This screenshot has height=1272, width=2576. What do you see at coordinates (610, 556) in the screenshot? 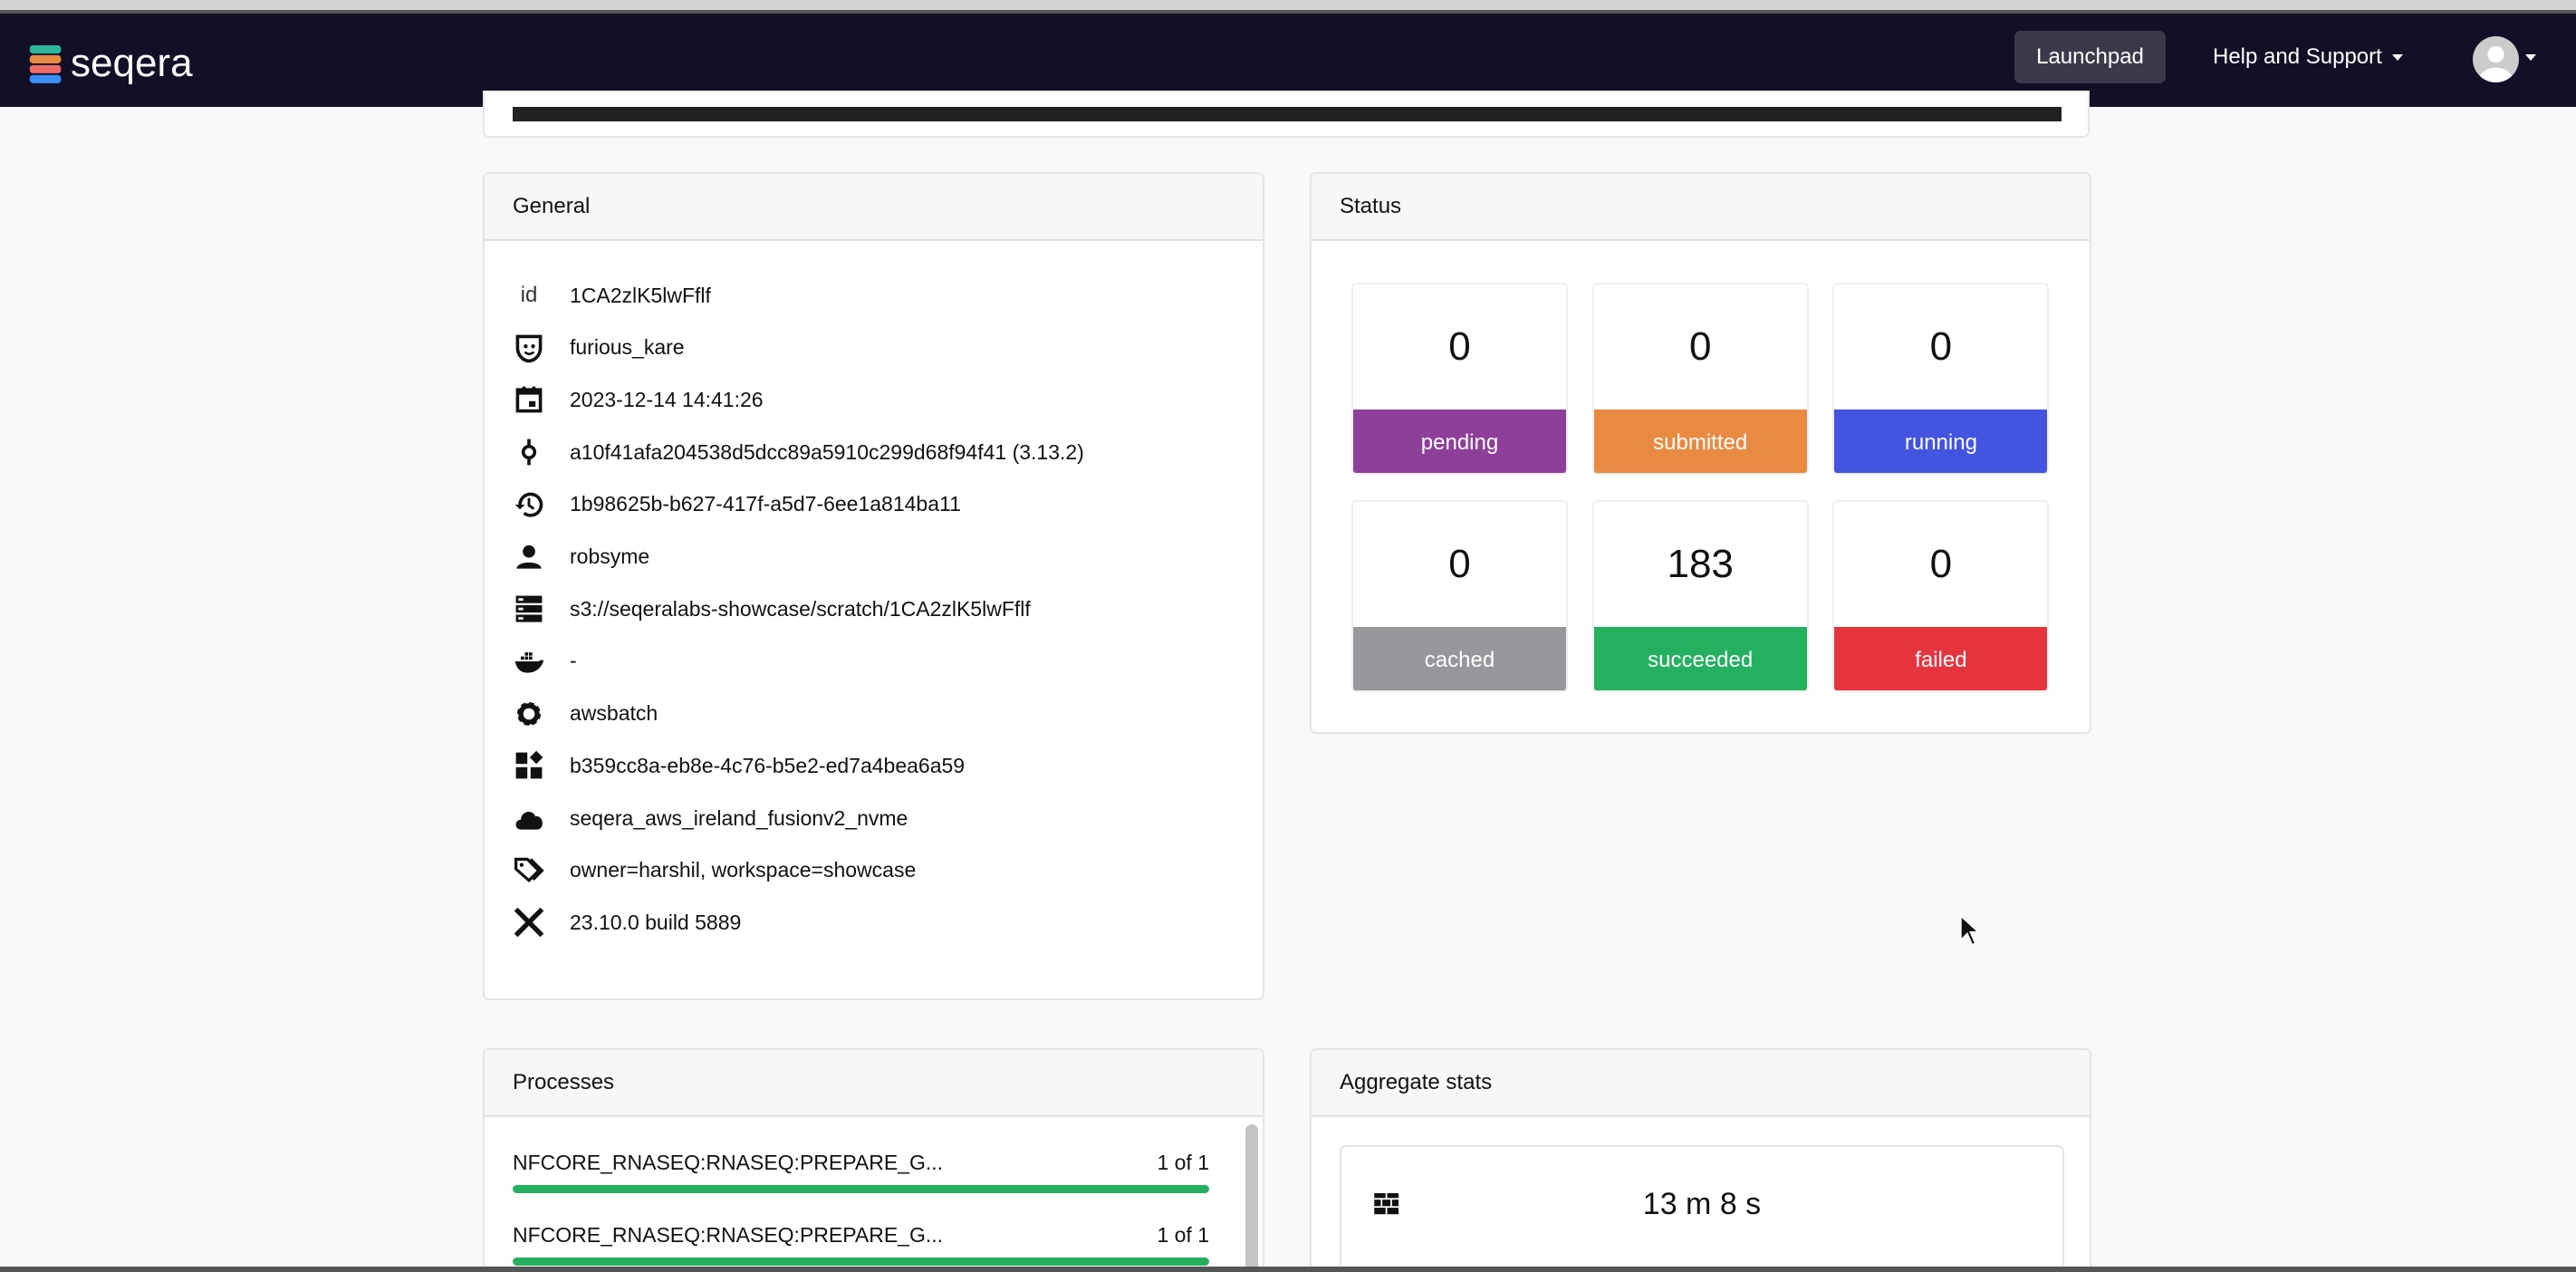
I see `general-value: robsyme` at bounding box center [610, 556].